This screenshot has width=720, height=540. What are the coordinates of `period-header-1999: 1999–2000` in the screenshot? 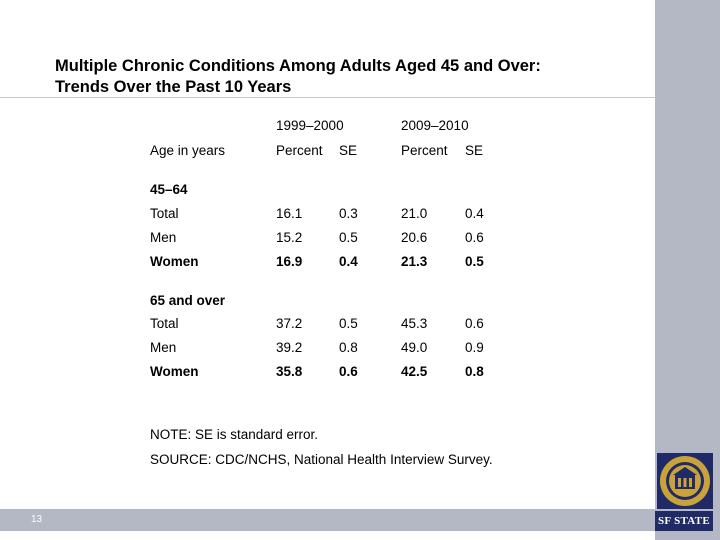 It's located at (310, 125).